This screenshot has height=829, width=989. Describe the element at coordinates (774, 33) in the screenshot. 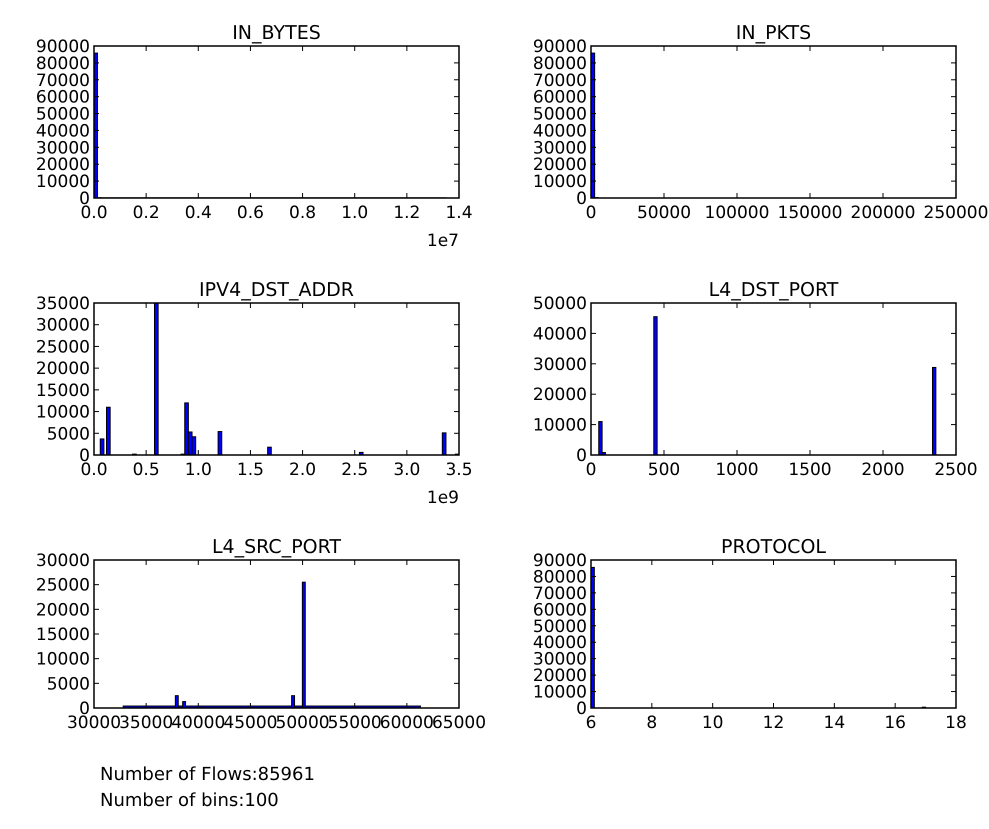

I see `chart-title: IN_PKTS` at that location.